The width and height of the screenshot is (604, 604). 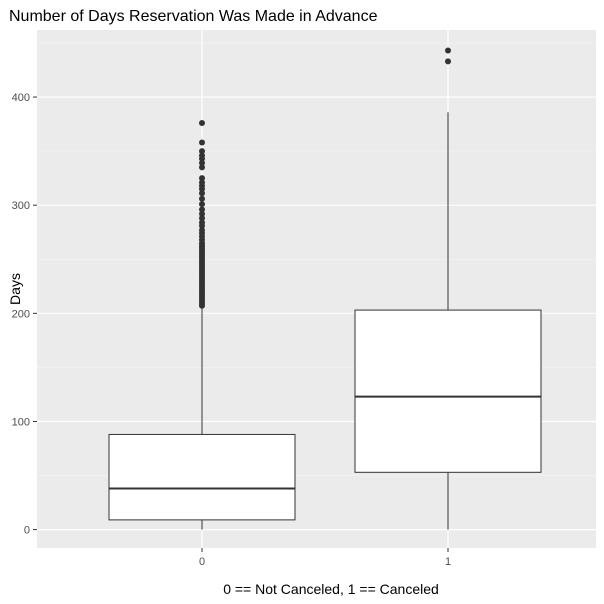 What do you see at coordinates (202, 562) in the screenshot?
I see `x-tick-label: 0` at bounding box center [202, 562].